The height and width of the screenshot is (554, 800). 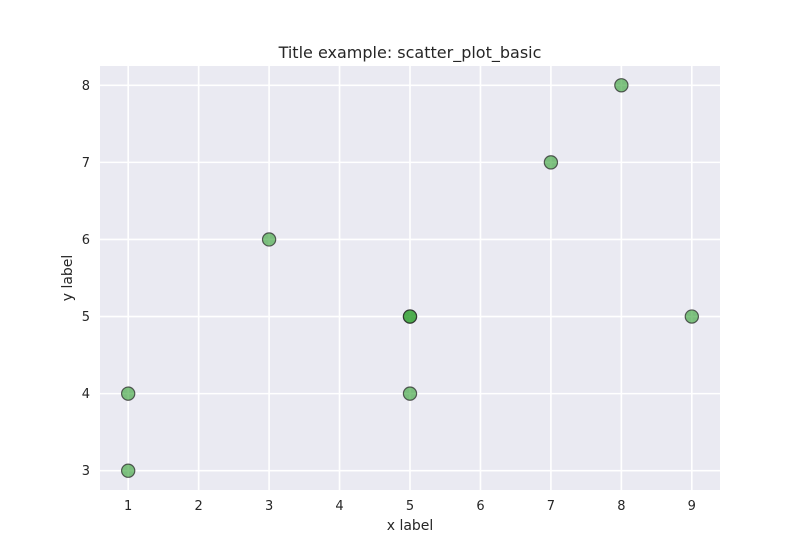 I want to click on x-tick-label: 1, so click(x=128, y=506).